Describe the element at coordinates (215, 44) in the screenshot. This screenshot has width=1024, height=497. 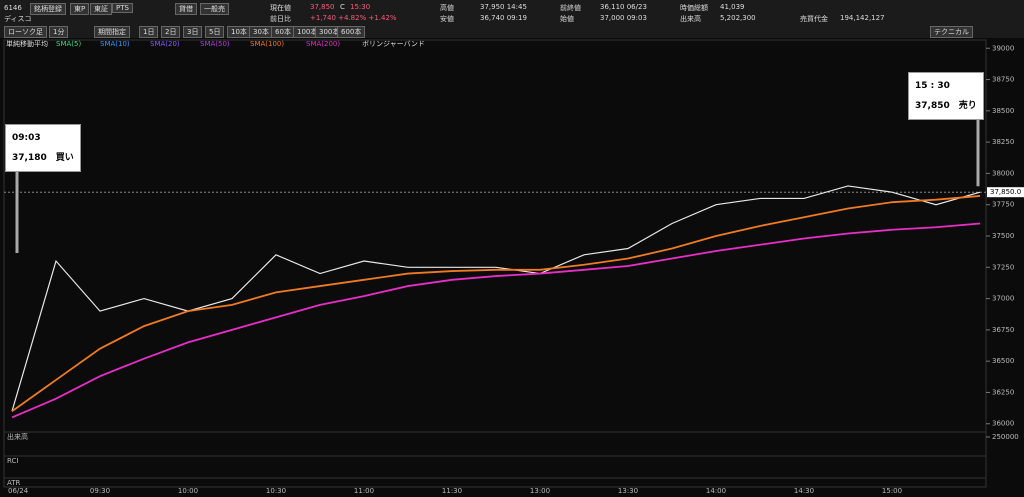
I see `indicator-label: SMA(50)` at that location.